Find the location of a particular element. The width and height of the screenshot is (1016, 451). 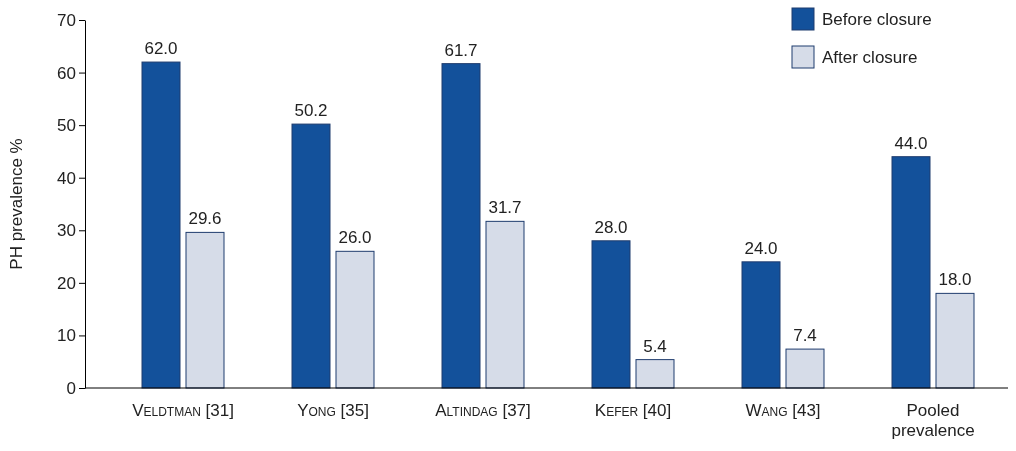

data-label: 61.7 is located at coordinates (461, 50).